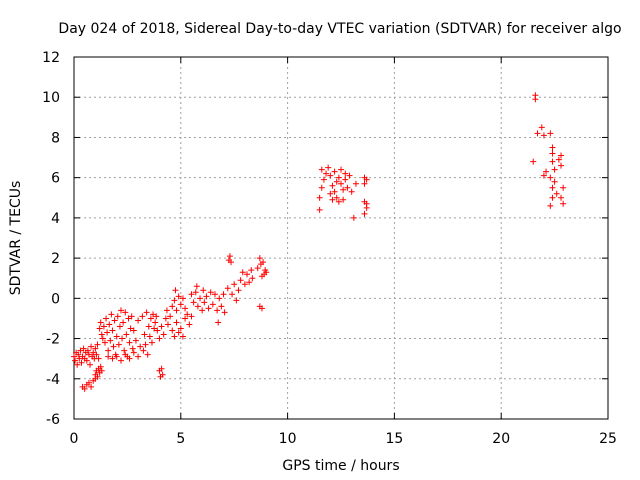 The width and height of the screenshot is (640, 480). I want to click on y-axis-label: SDTVAR / TECUs, so click(16, 238).